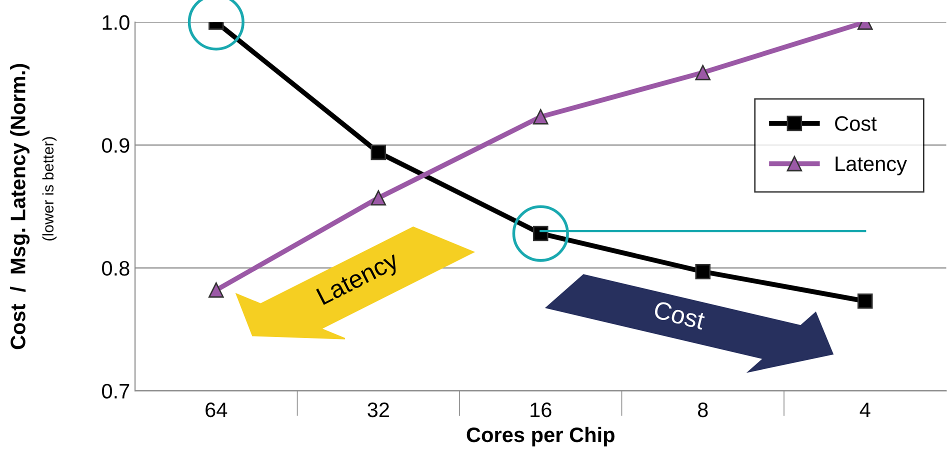 This screenshot has width=951, height=472. What do you see at coordinates (116, 145) in the screenshot?
I see `y-tick-label: 0.9` at bounding box center [116, 145].